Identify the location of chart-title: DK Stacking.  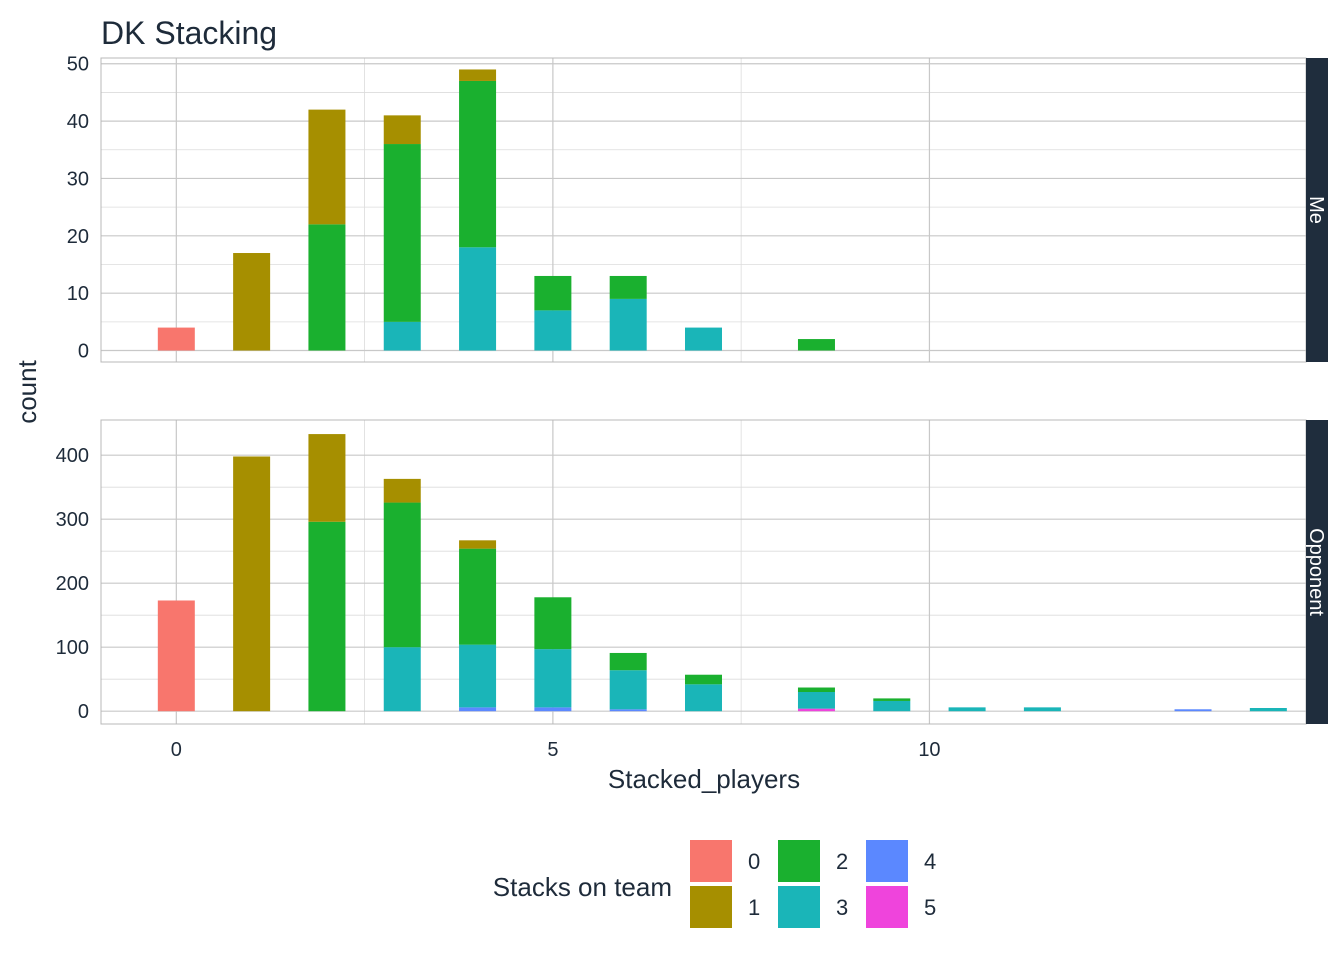
(189, 33).